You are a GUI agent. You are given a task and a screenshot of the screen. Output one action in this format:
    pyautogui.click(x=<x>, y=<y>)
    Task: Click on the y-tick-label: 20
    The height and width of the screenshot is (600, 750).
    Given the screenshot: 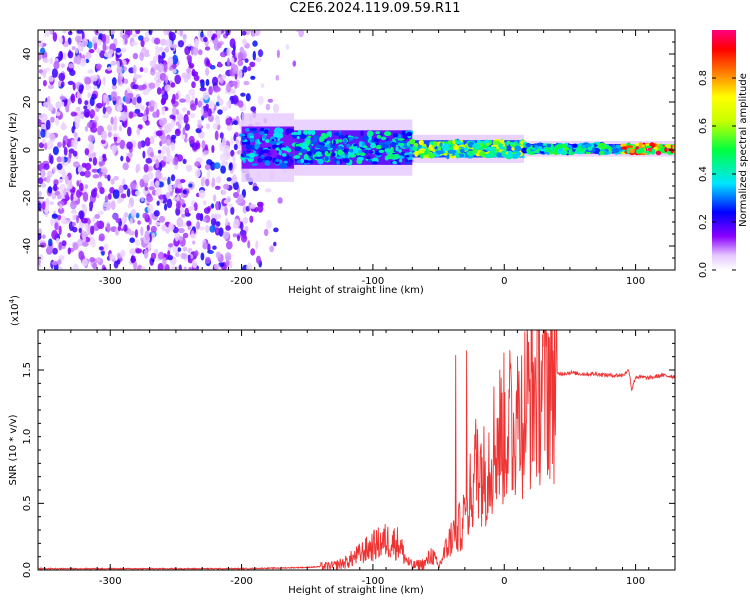 What is the action you would take?
    pyautogui.click(x=27, y=102)
    